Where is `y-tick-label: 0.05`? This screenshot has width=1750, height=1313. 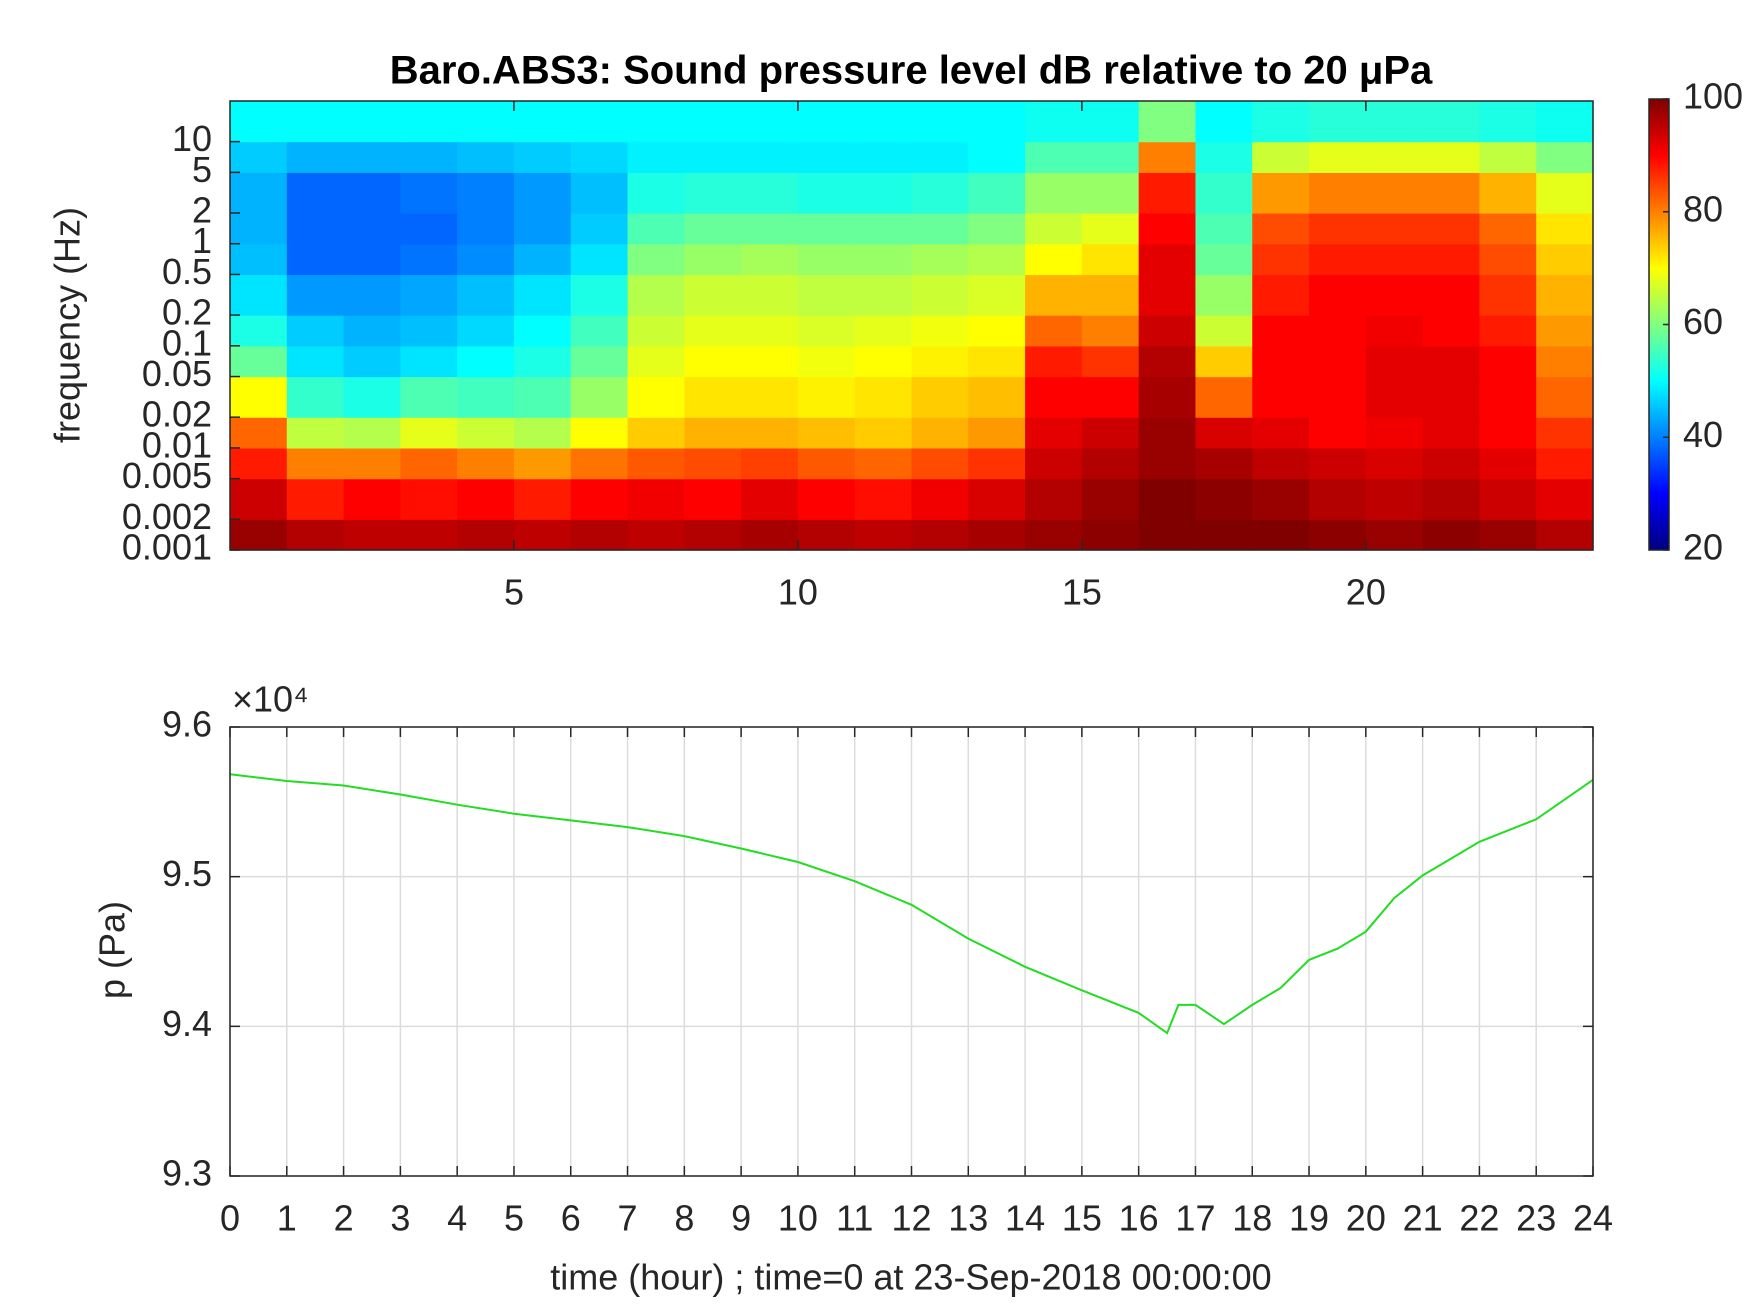
y-tick-label: 0.05 is located at coordinates (177, 373).